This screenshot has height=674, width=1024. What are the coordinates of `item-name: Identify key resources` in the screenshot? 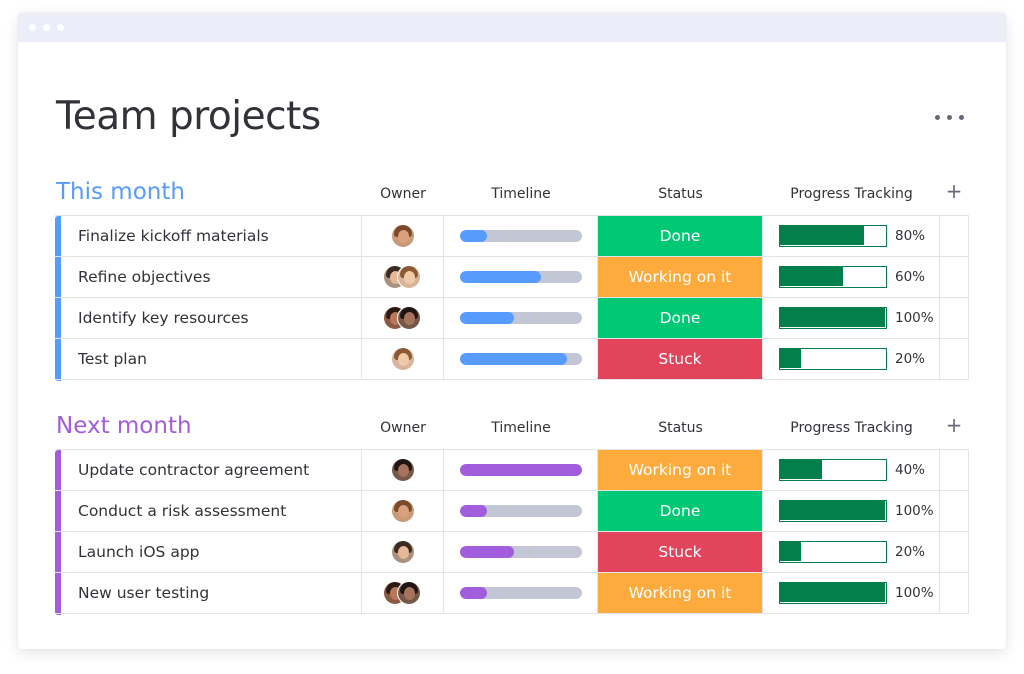 It's located at (163, 318).